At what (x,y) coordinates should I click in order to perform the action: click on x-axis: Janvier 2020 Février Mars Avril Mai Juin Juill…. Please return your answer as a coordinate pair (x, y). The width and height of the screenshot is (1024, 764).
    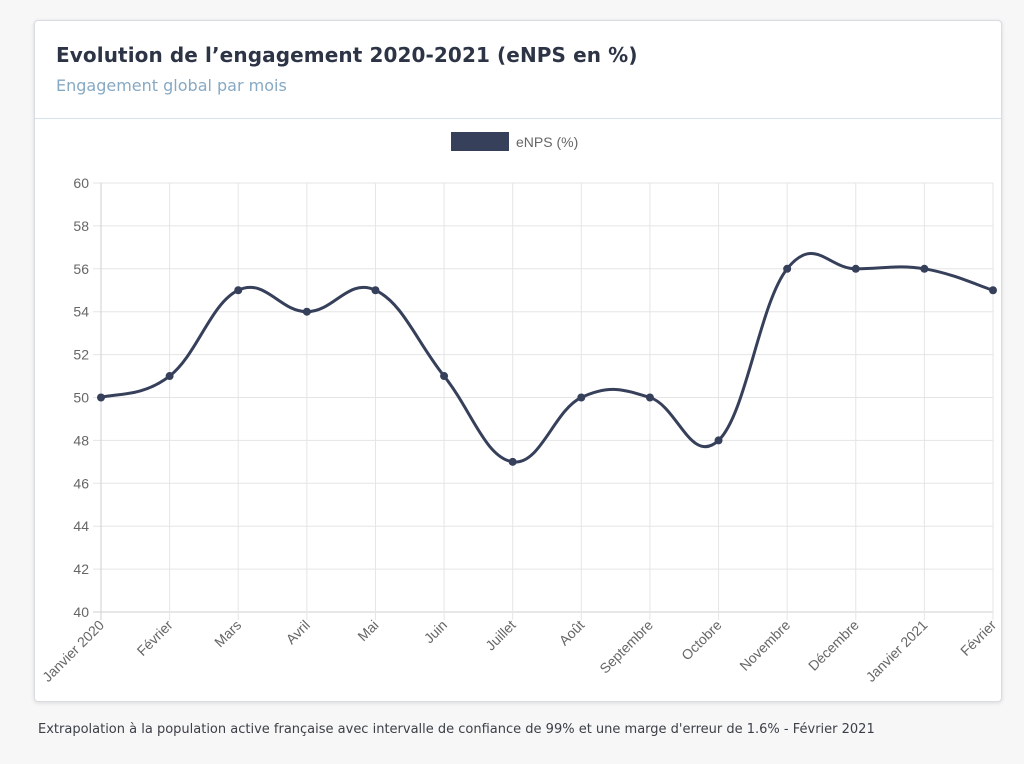
    Looking at the image, I should click on (519, 651).